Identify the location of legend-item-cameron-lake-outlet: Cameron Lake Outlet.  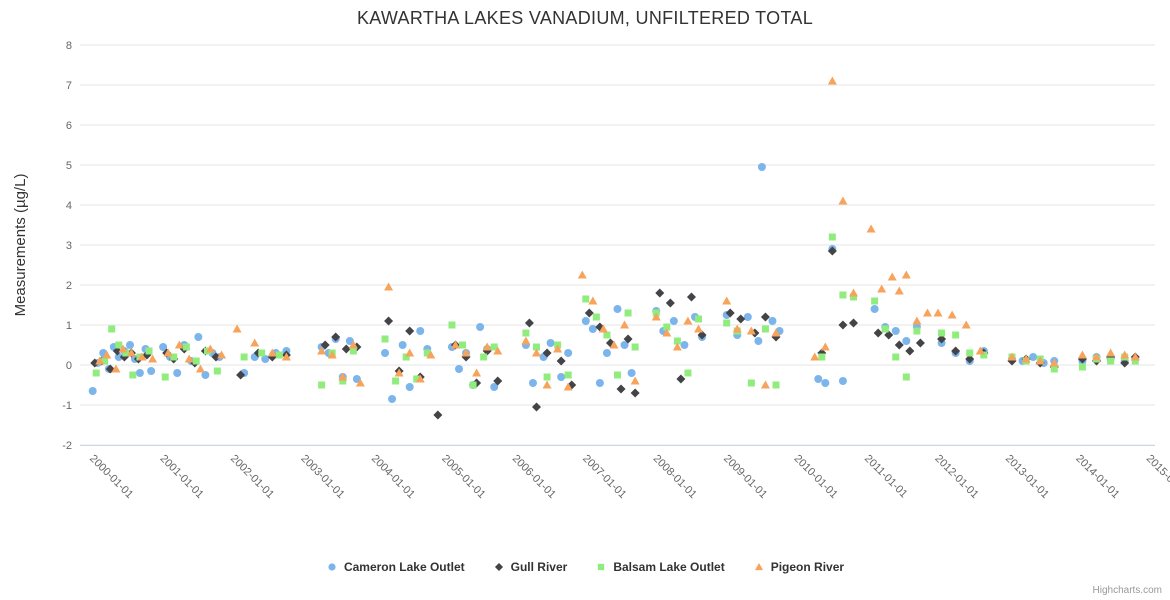
(395, 567).